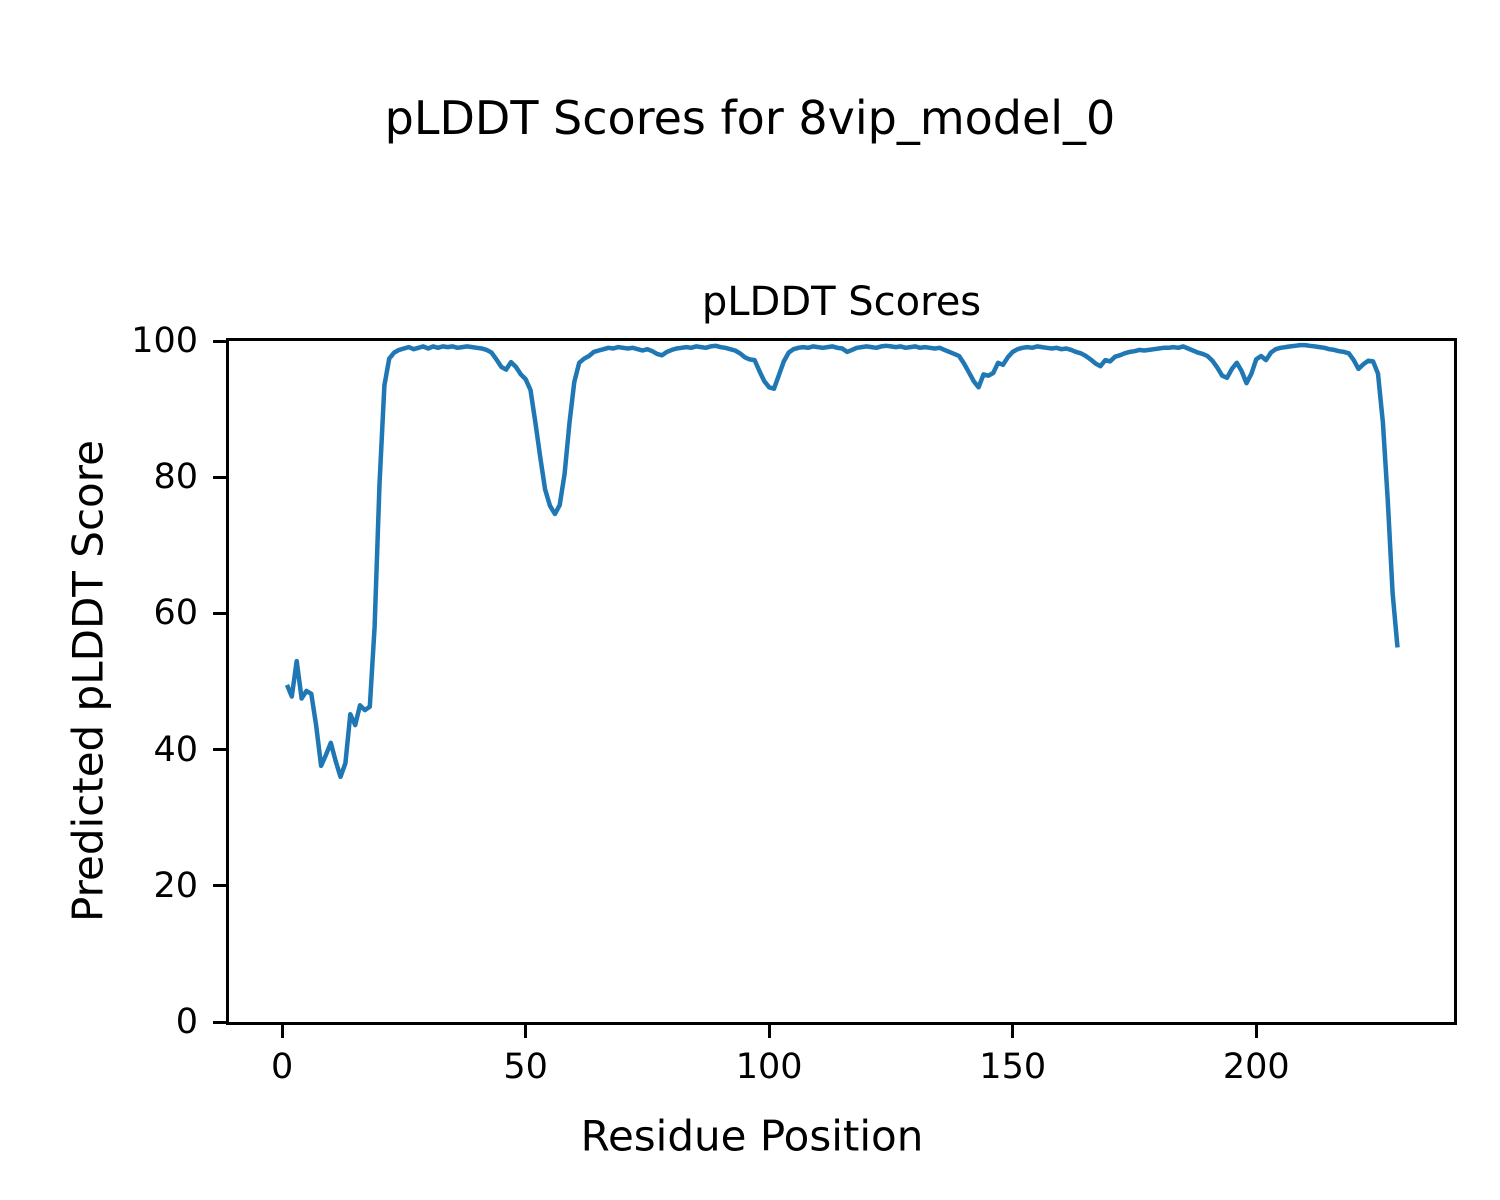 The height and width of the screenshot is (1200, 1500). What do you see at coordinates (88, 681) in the screenshot?
I see `y-axis-label: Predicted pLDDT Score` at bounding box center [88, 681].